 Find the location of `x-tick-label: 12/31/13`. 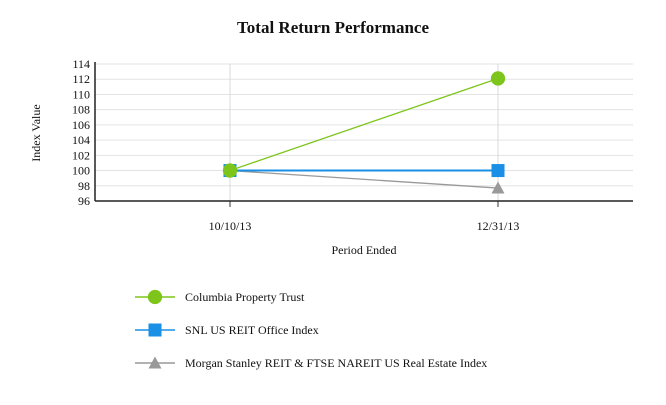

x-tick-label: 12/31/13 is located at coordinates (498, 226).